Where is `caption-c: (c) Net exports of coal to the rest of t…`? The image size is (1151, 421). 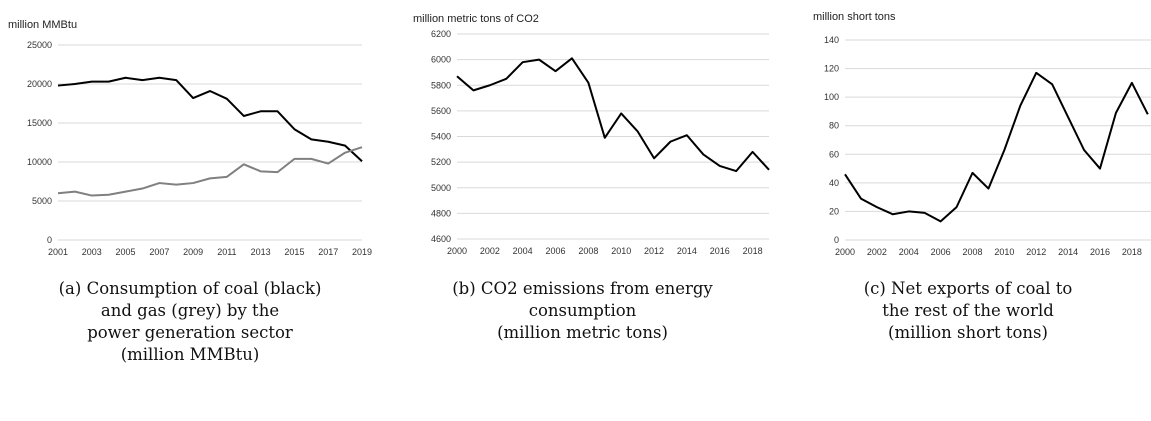 caption-c: (c) Net exports of coal to the rest of t… is located at coordinates (968, 311).